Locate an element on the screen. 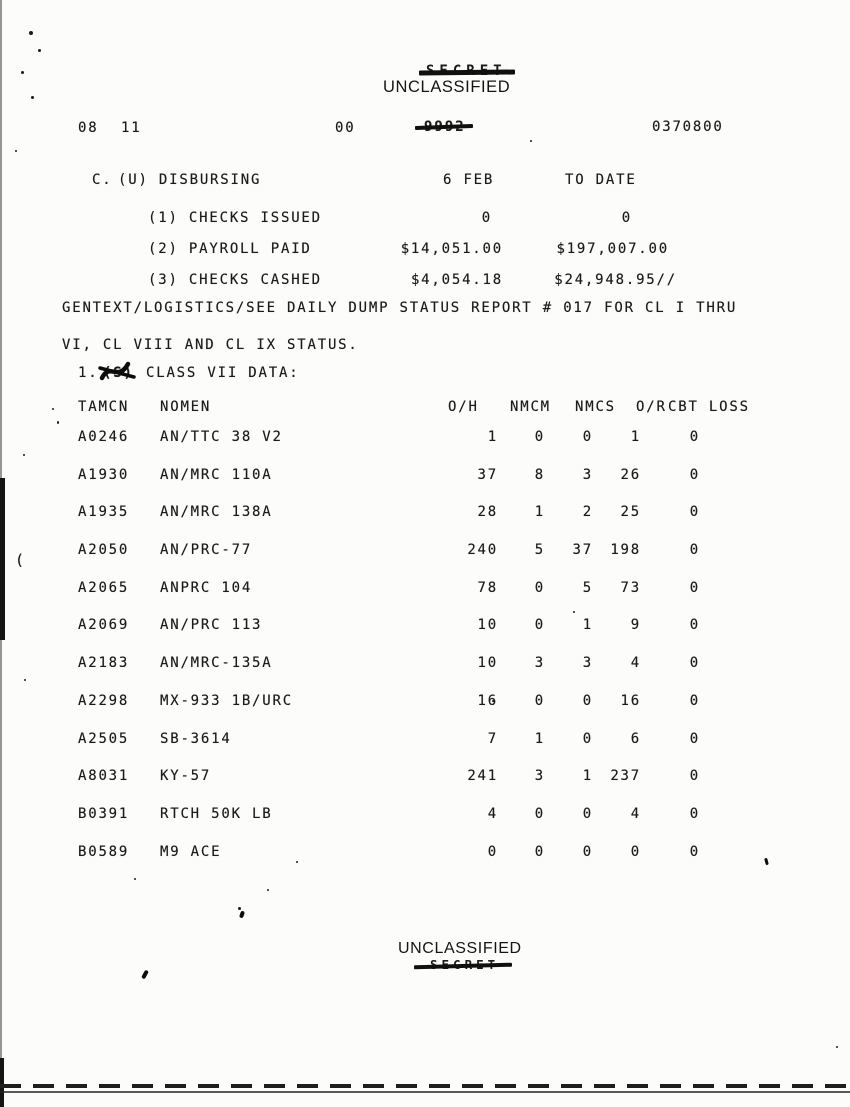  col-header-nomen: NOMEN is located at coordinates (186, 407).